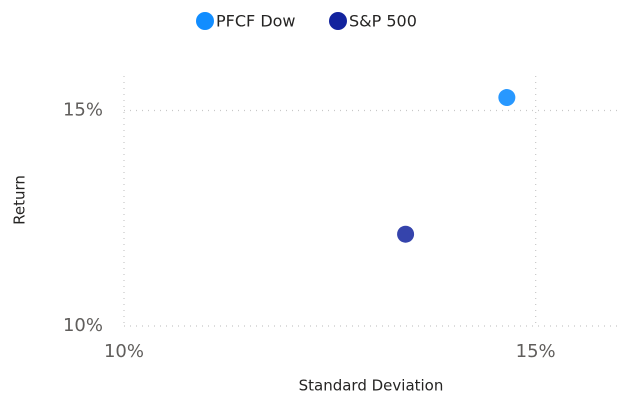 The image size is (629, 400). I want to click on legend-label: S&P 500, so click(383, 21).